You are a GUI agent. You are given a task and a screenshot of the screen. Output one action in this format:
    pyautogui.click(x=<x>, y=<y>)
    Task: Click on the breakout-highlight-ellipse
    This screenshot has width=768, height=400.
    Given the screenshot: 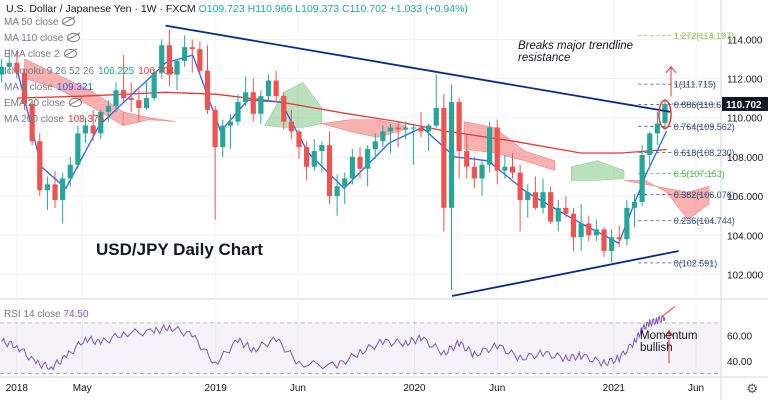 What is the action you would take?
    pyautogui.click(x=665, y=114)
    